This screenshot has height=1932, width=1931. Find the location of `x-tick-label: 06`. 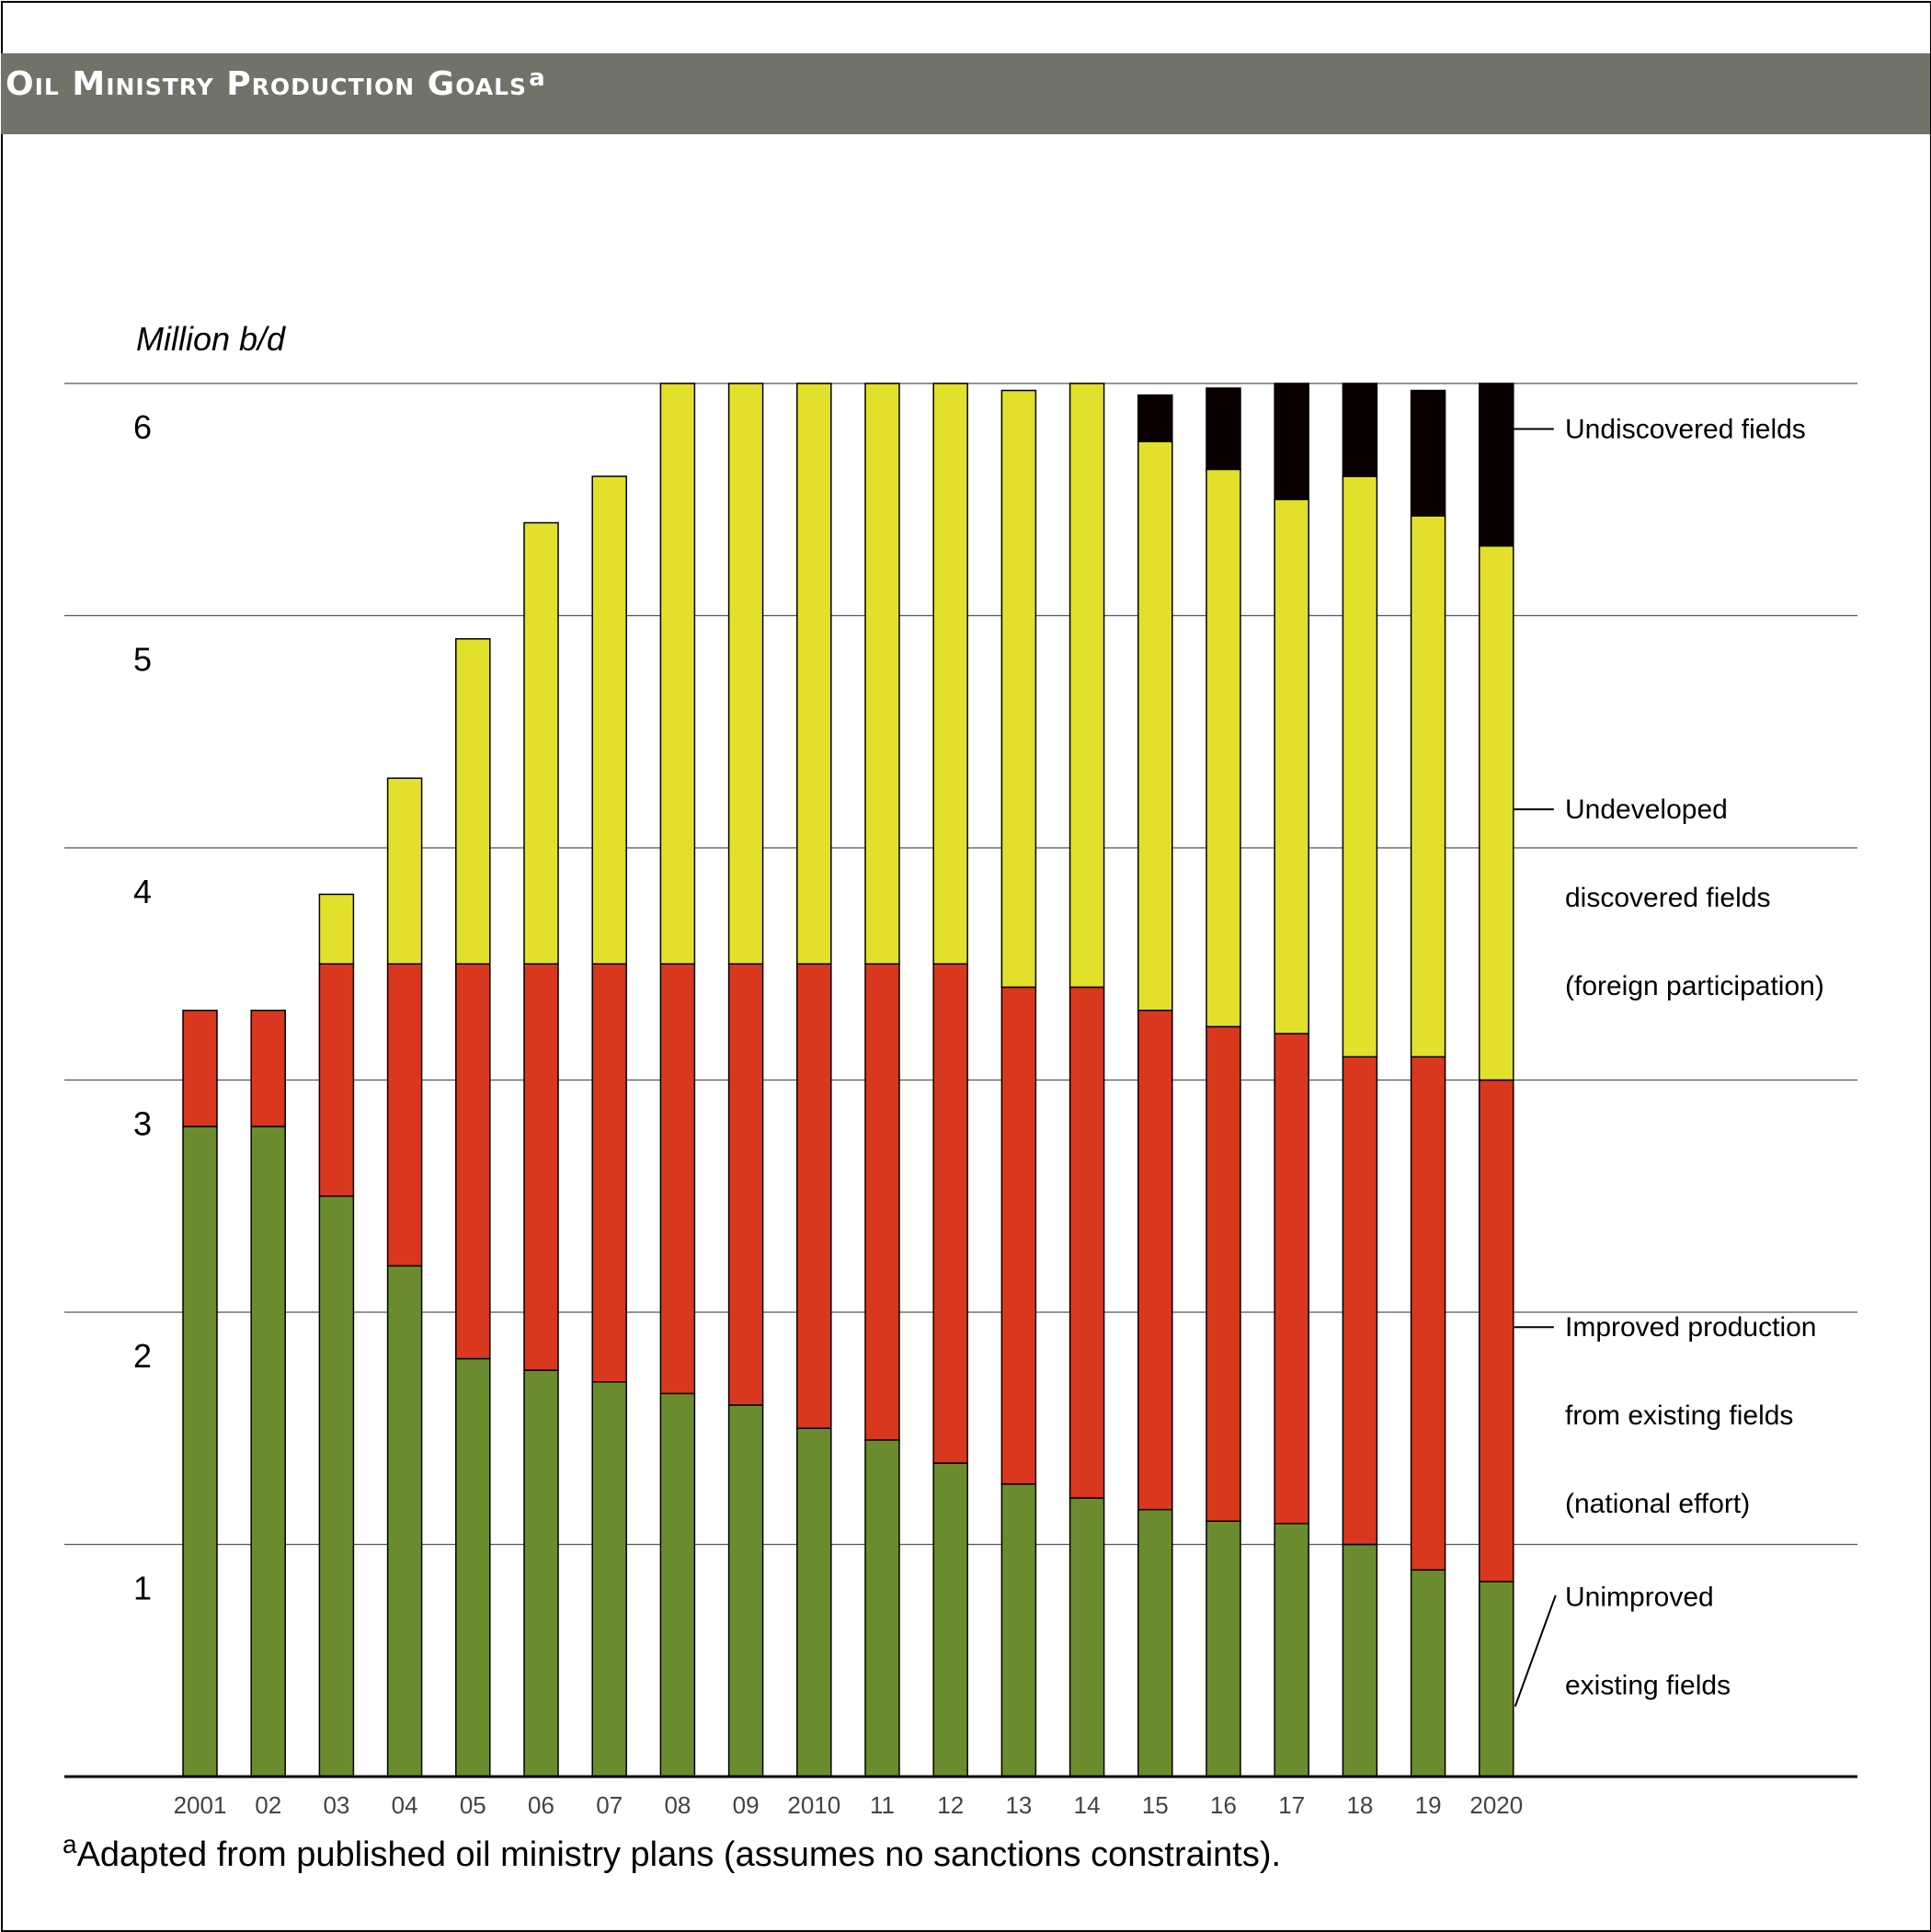

x-tick-label: 06 is located at coordinates (541, 1805).